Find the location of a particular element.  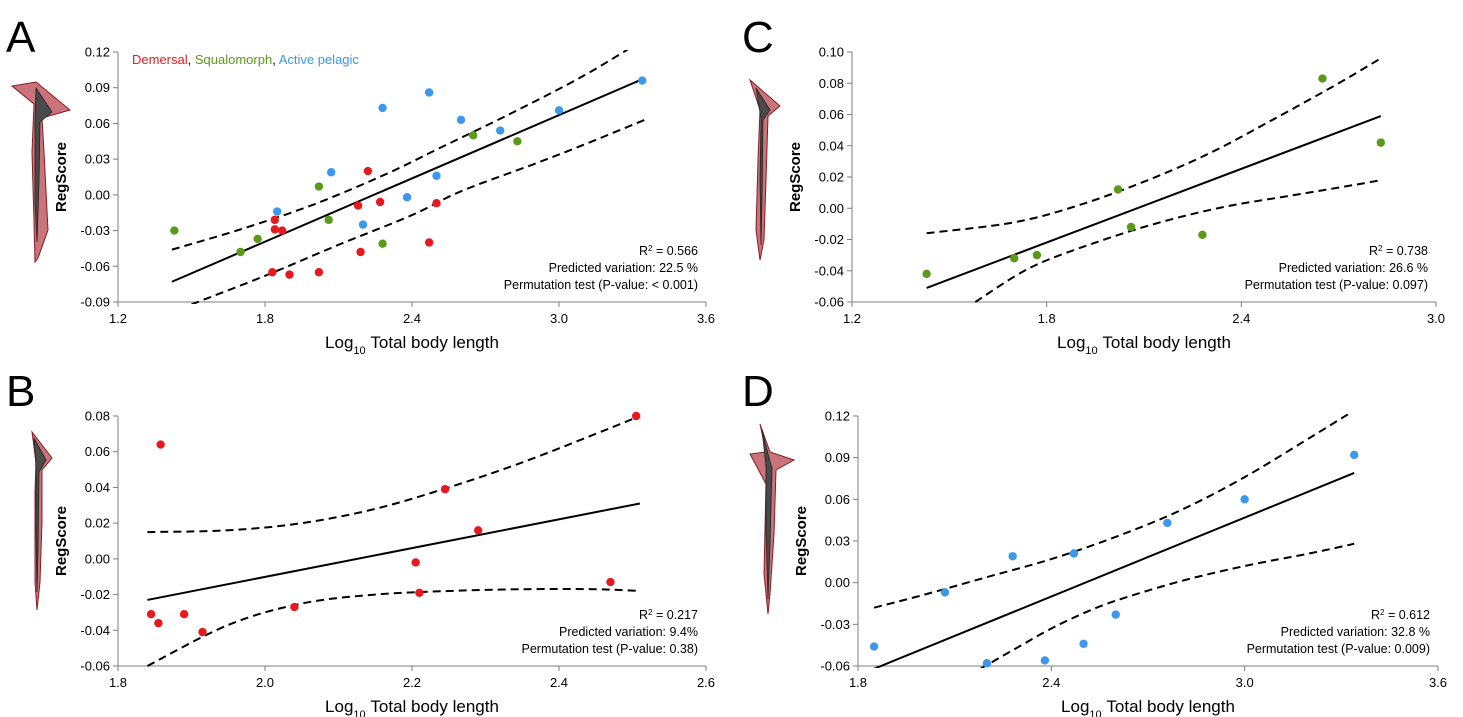

panel-d-y-tick-label: 0.09 is located at coordinates (837, 457).